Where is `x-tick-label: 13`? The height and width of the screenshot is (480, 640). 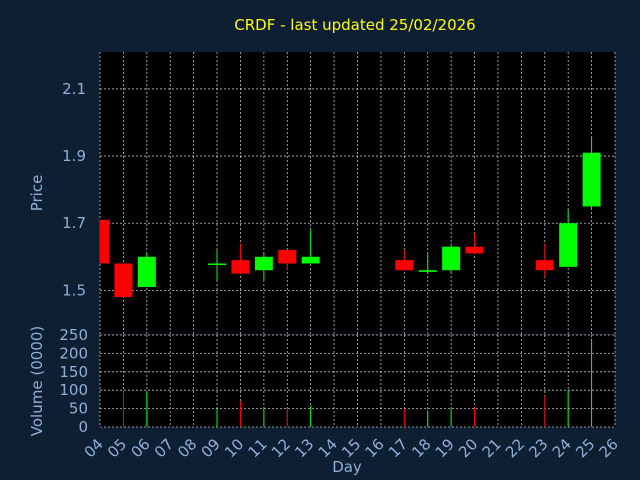 x-tick-label: 13 is located at coordinates (304, 448).